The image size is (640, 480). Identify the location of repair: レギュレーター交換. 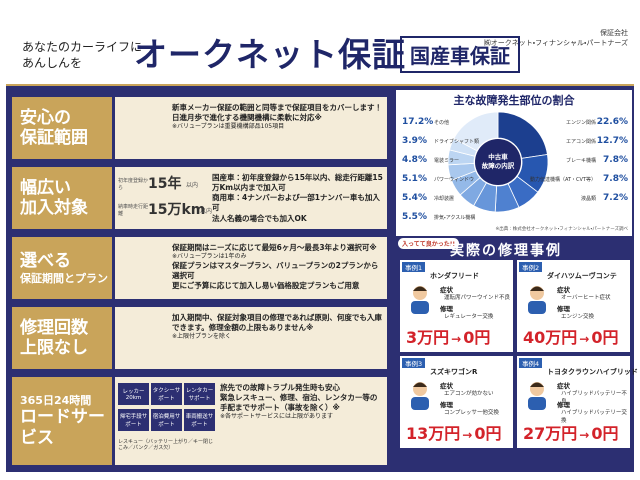
(469, 317).